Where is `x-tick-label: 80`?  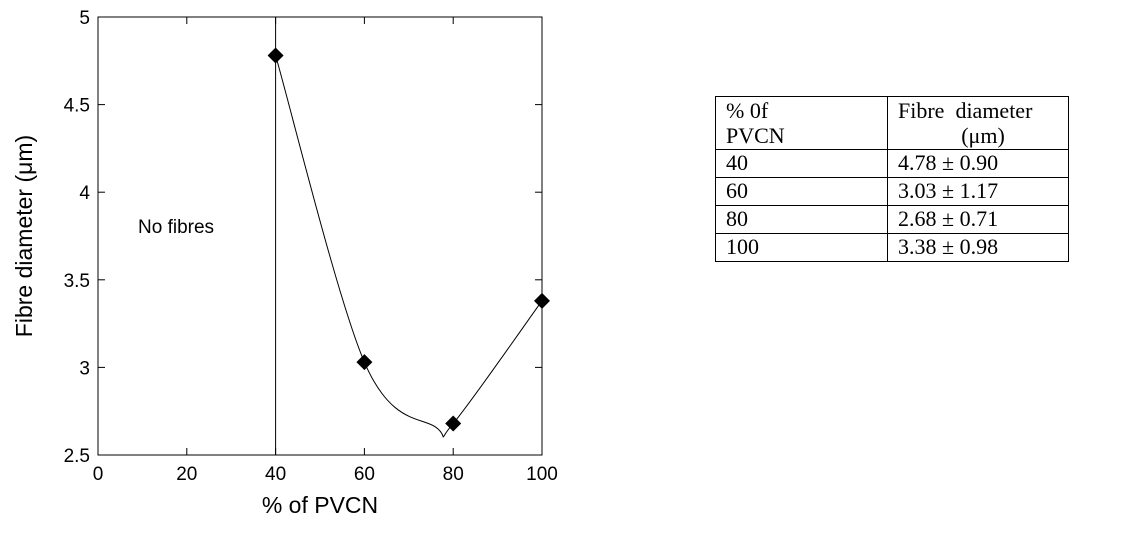 x-tick-label: 80 is located at coordinates (453, 474).